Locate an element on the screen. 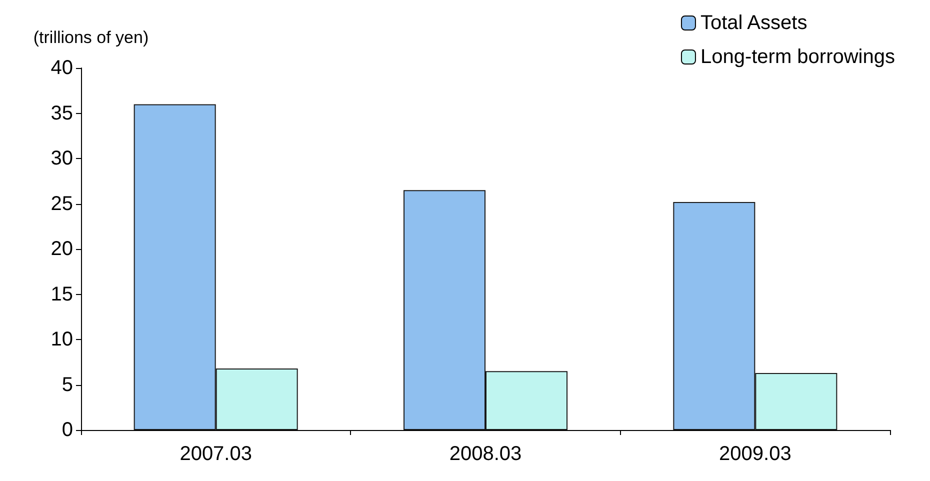  legend-label: Total Assets is located at coordinates (754, 23).